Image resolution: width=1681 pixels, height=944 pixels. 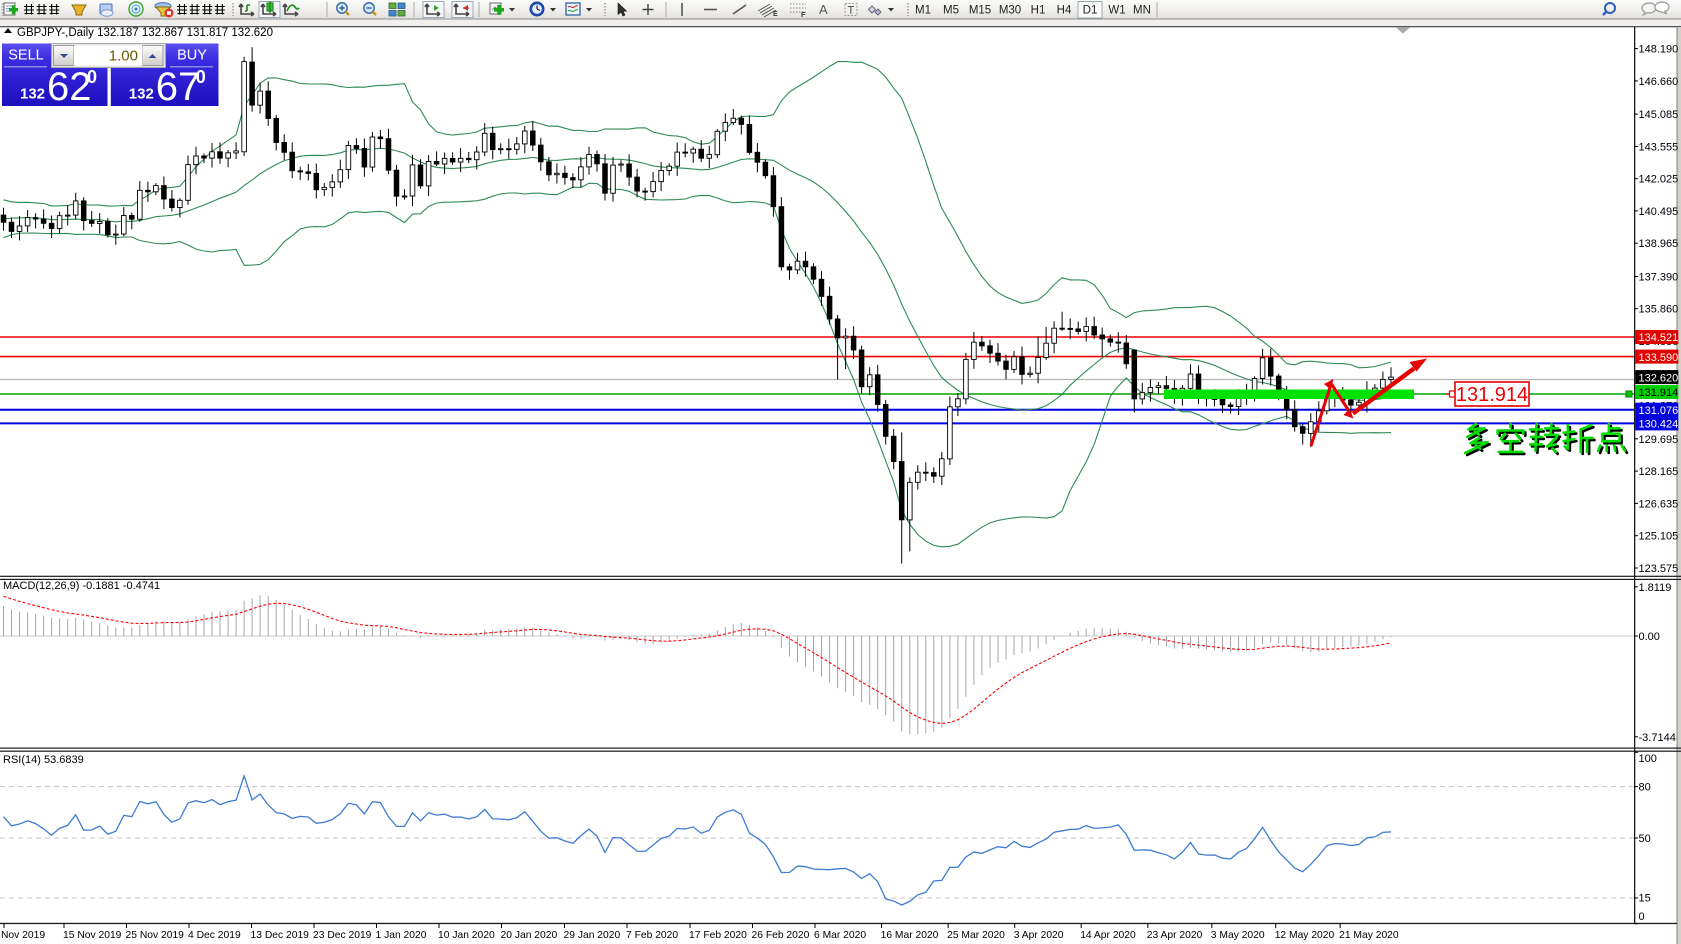 I want to click on svg-text: 134.521, so click(x=1659, y=338).